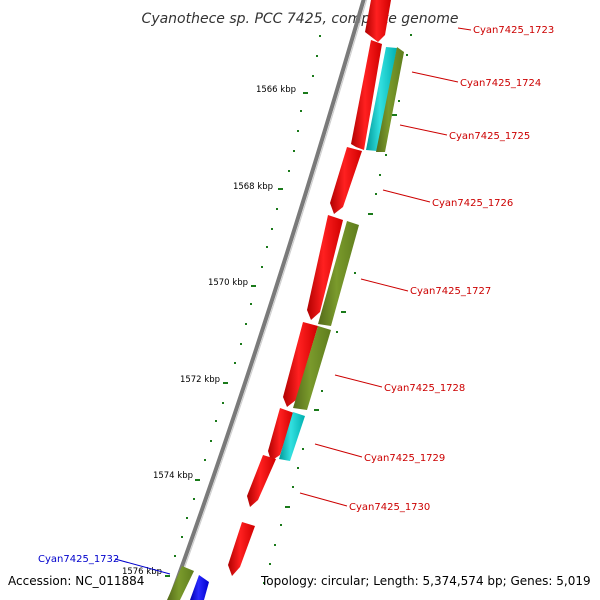 The height and width of the screenshot is (600, 600). I want to click on gene-arrow-1727-cds, so click(325, 267).